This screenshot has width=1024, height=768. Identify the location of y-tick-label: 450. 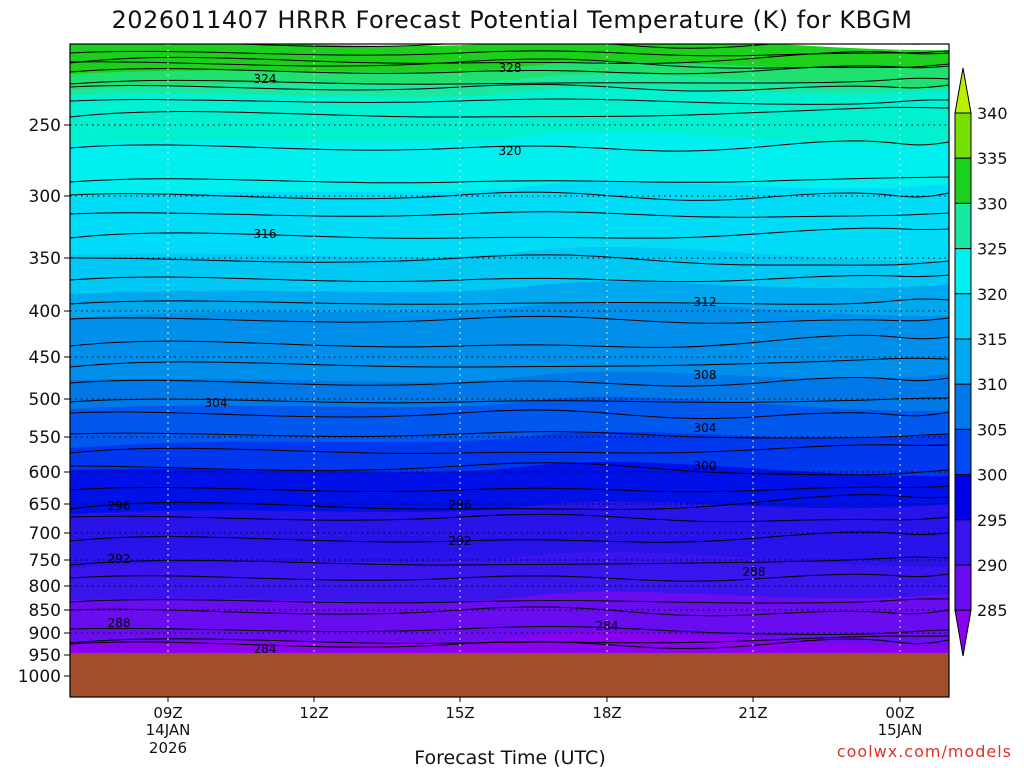
(45, 358).